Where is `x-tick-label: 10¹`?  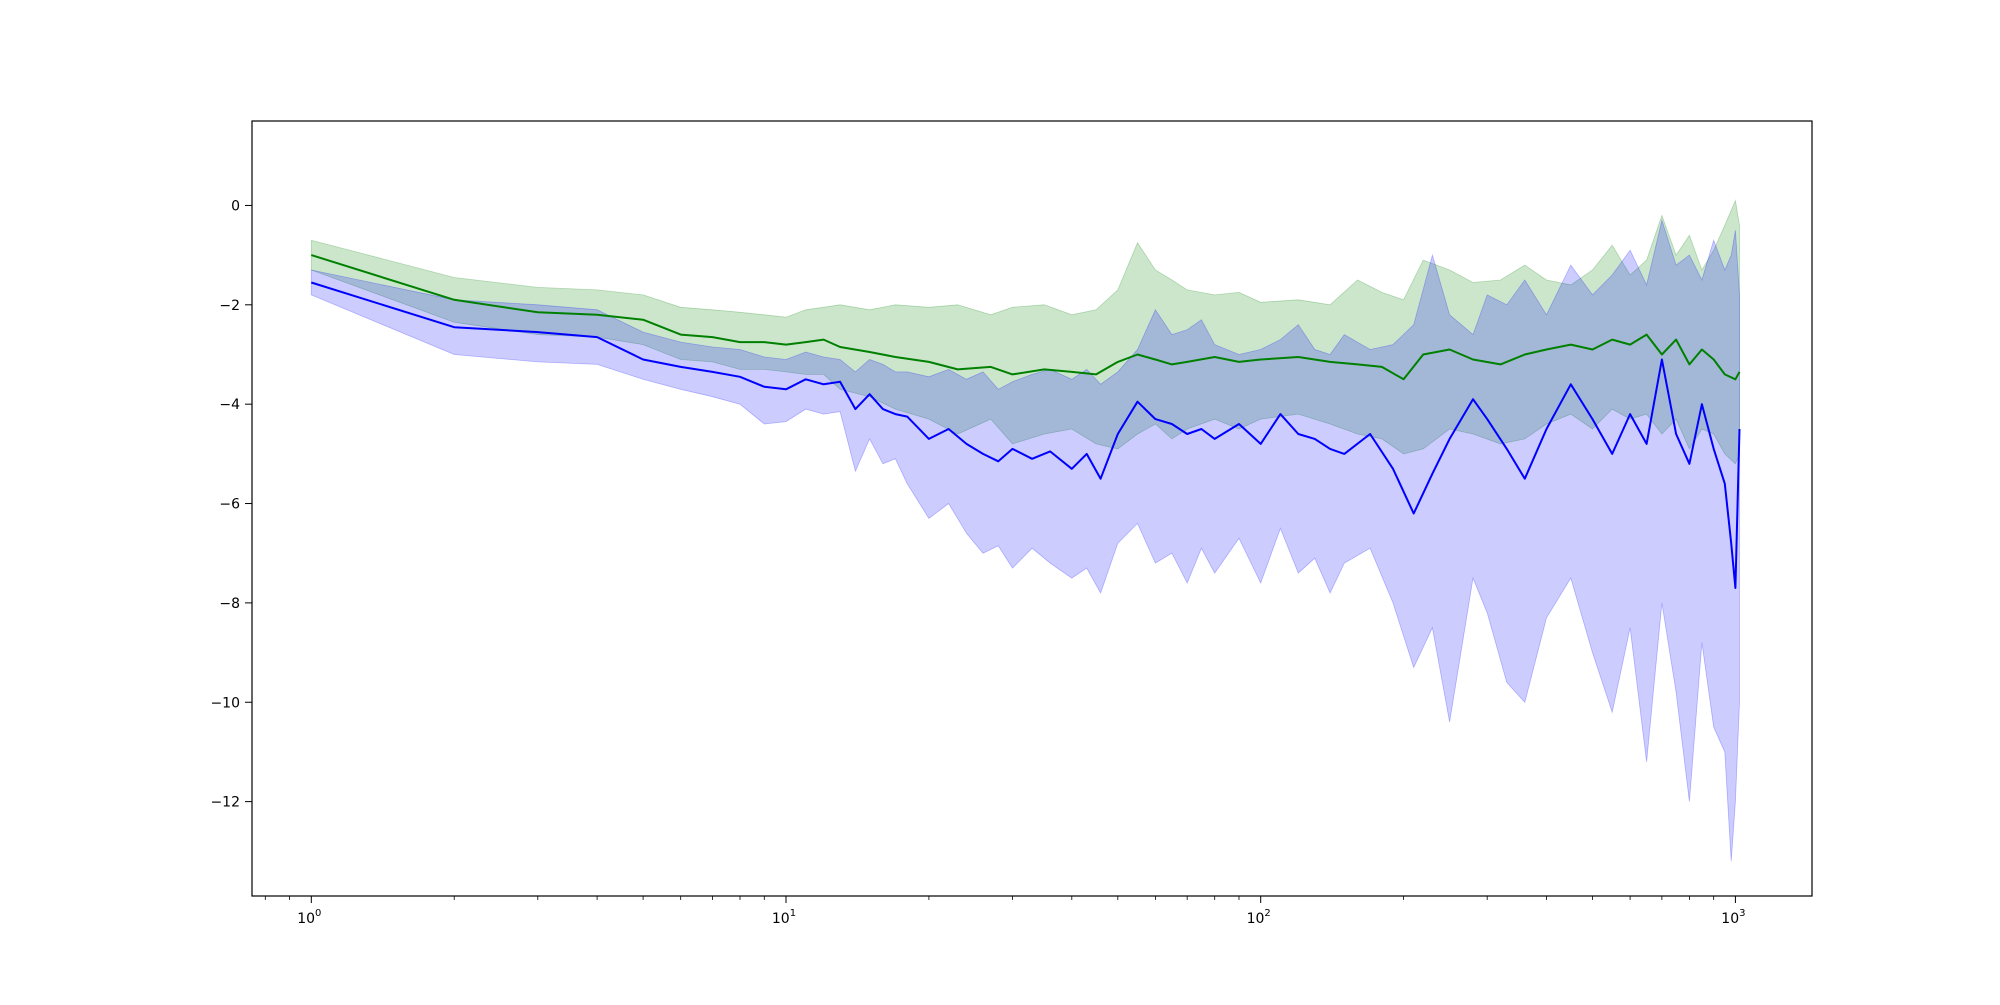 x-tick-label: 10¹ is located at coordinates (784, 917).